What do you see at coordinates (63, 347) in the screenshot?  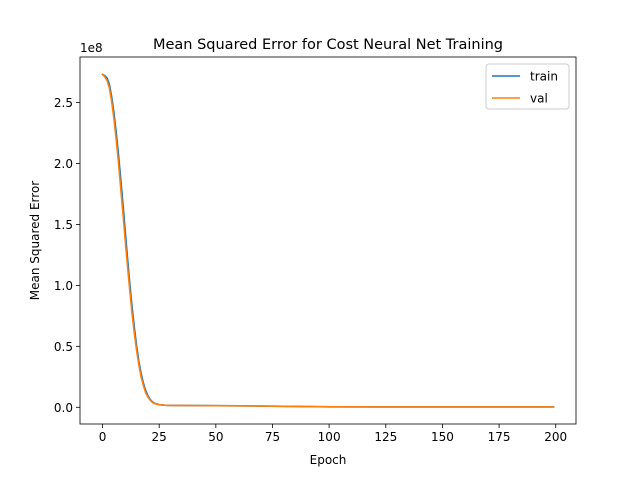 I see `y-tick-label: 0.5` at bounding box center [63, 347].